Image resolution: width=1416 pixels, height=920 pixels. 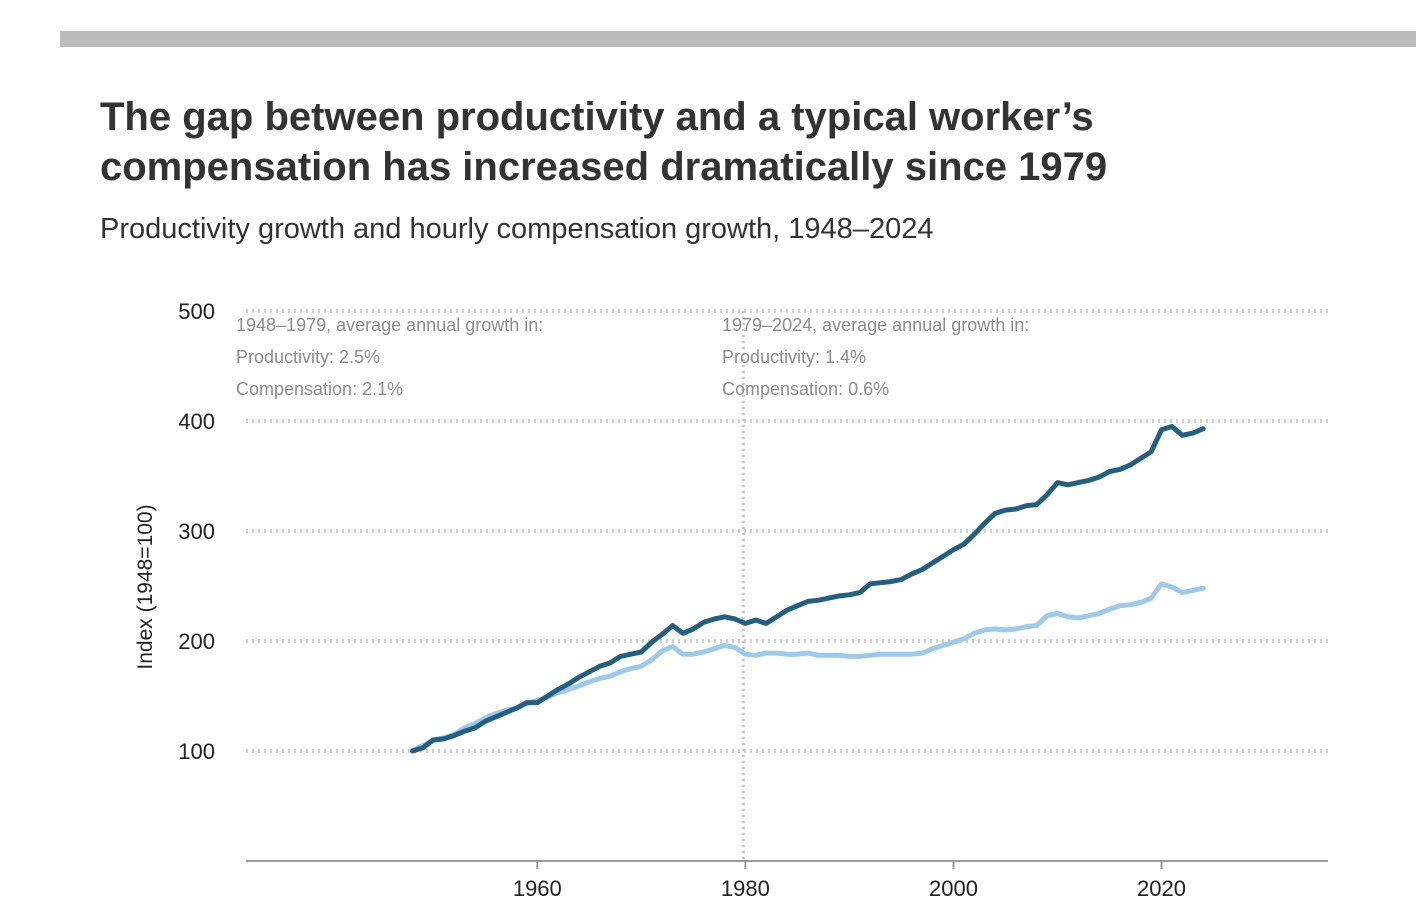 What do you see at coordinates (787, 880) in the screenshot?
I see `x-axis: 1960 1980 2000 2020` at bounding box center [787, 880].